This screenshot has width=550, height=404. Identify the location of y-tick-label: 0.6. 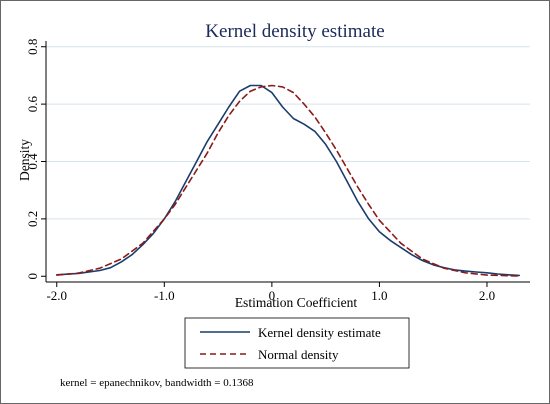
(32, 103).